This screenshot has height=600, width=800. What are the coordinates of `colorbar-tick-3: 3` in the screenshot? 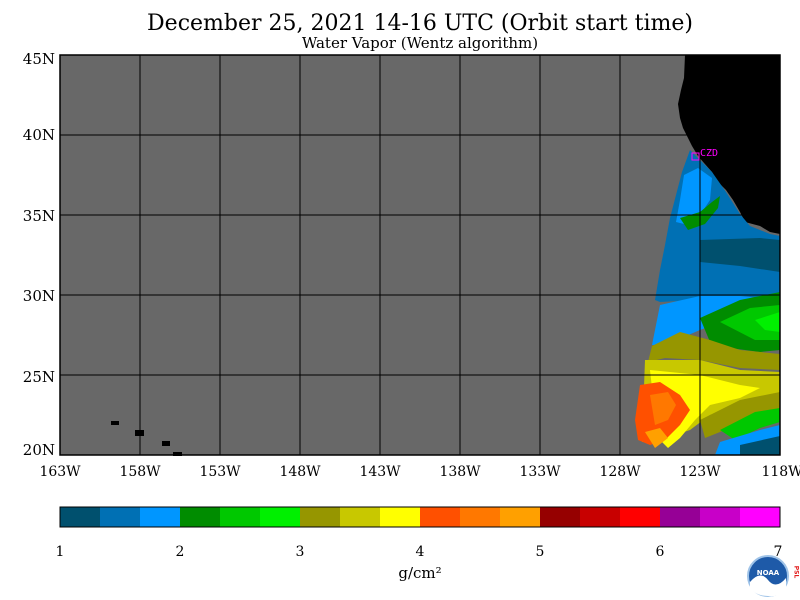 It's located at (300, 552).